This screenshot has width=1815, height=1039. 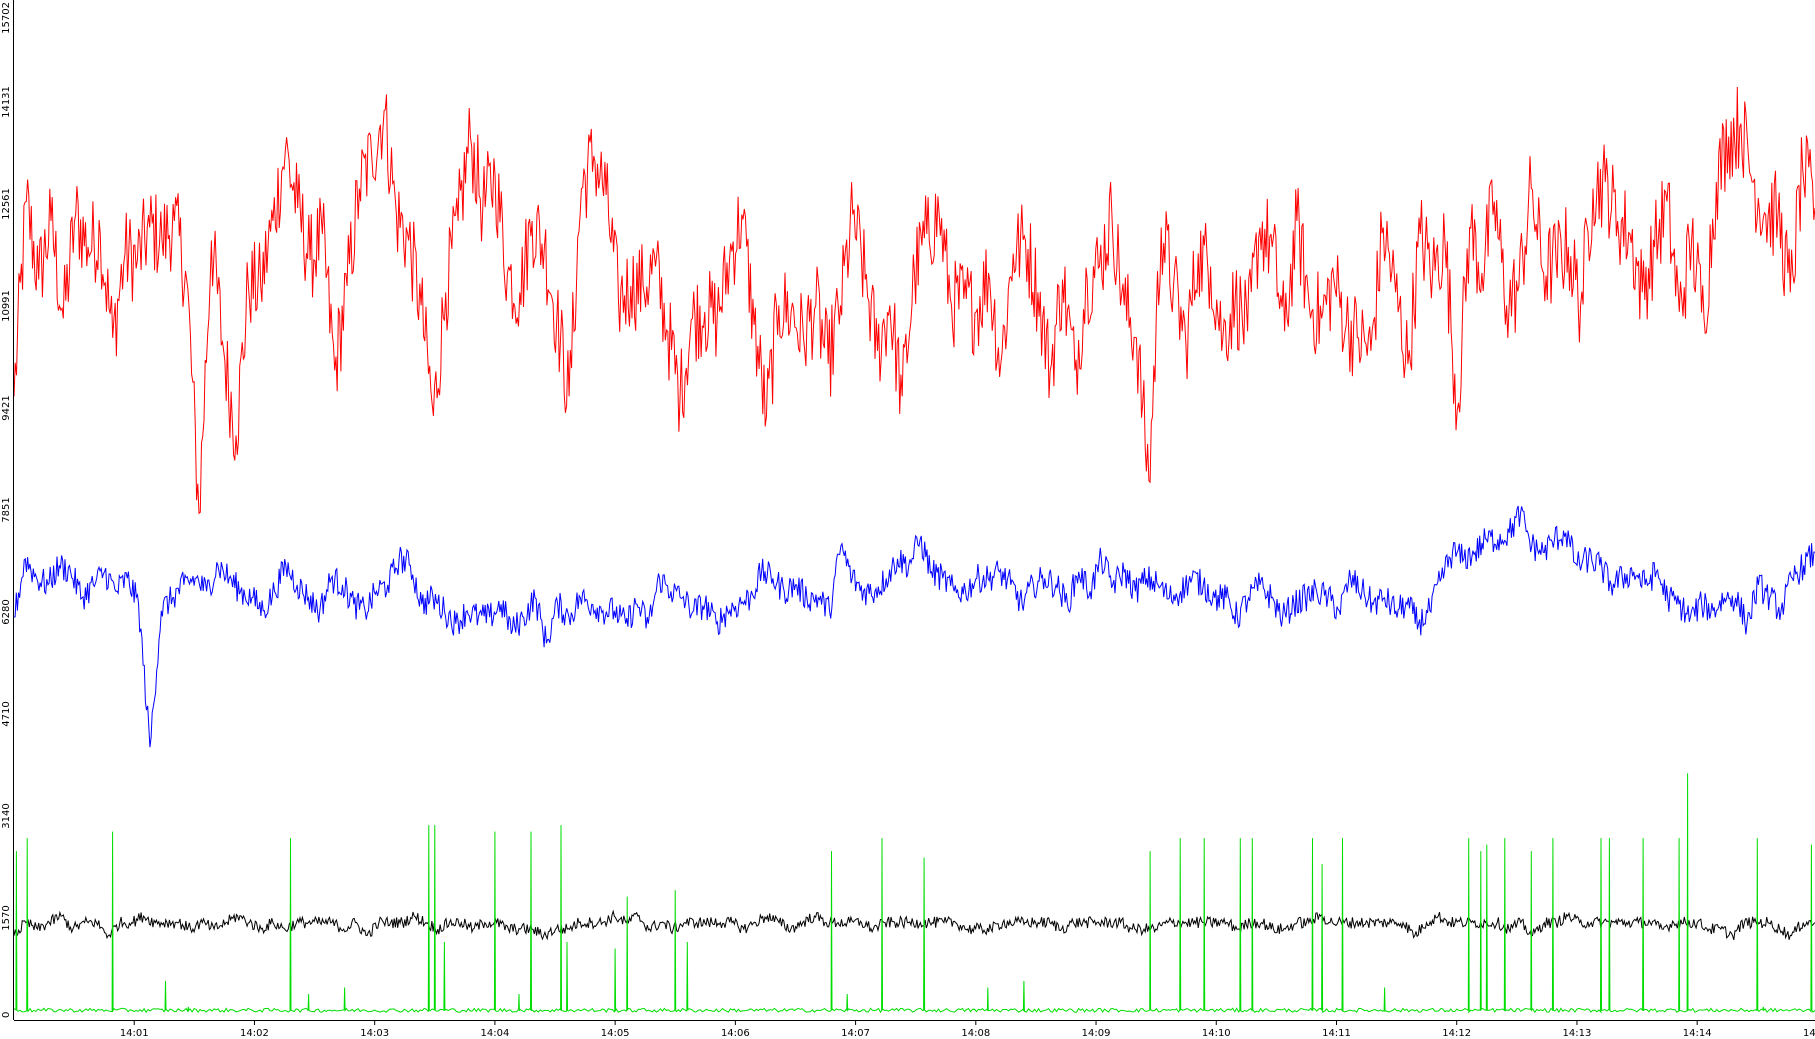 What do you see at coordinates (6, 306) in the screenshot?
I see `y-tick-label: 10991` at bounding box center [6, 306].